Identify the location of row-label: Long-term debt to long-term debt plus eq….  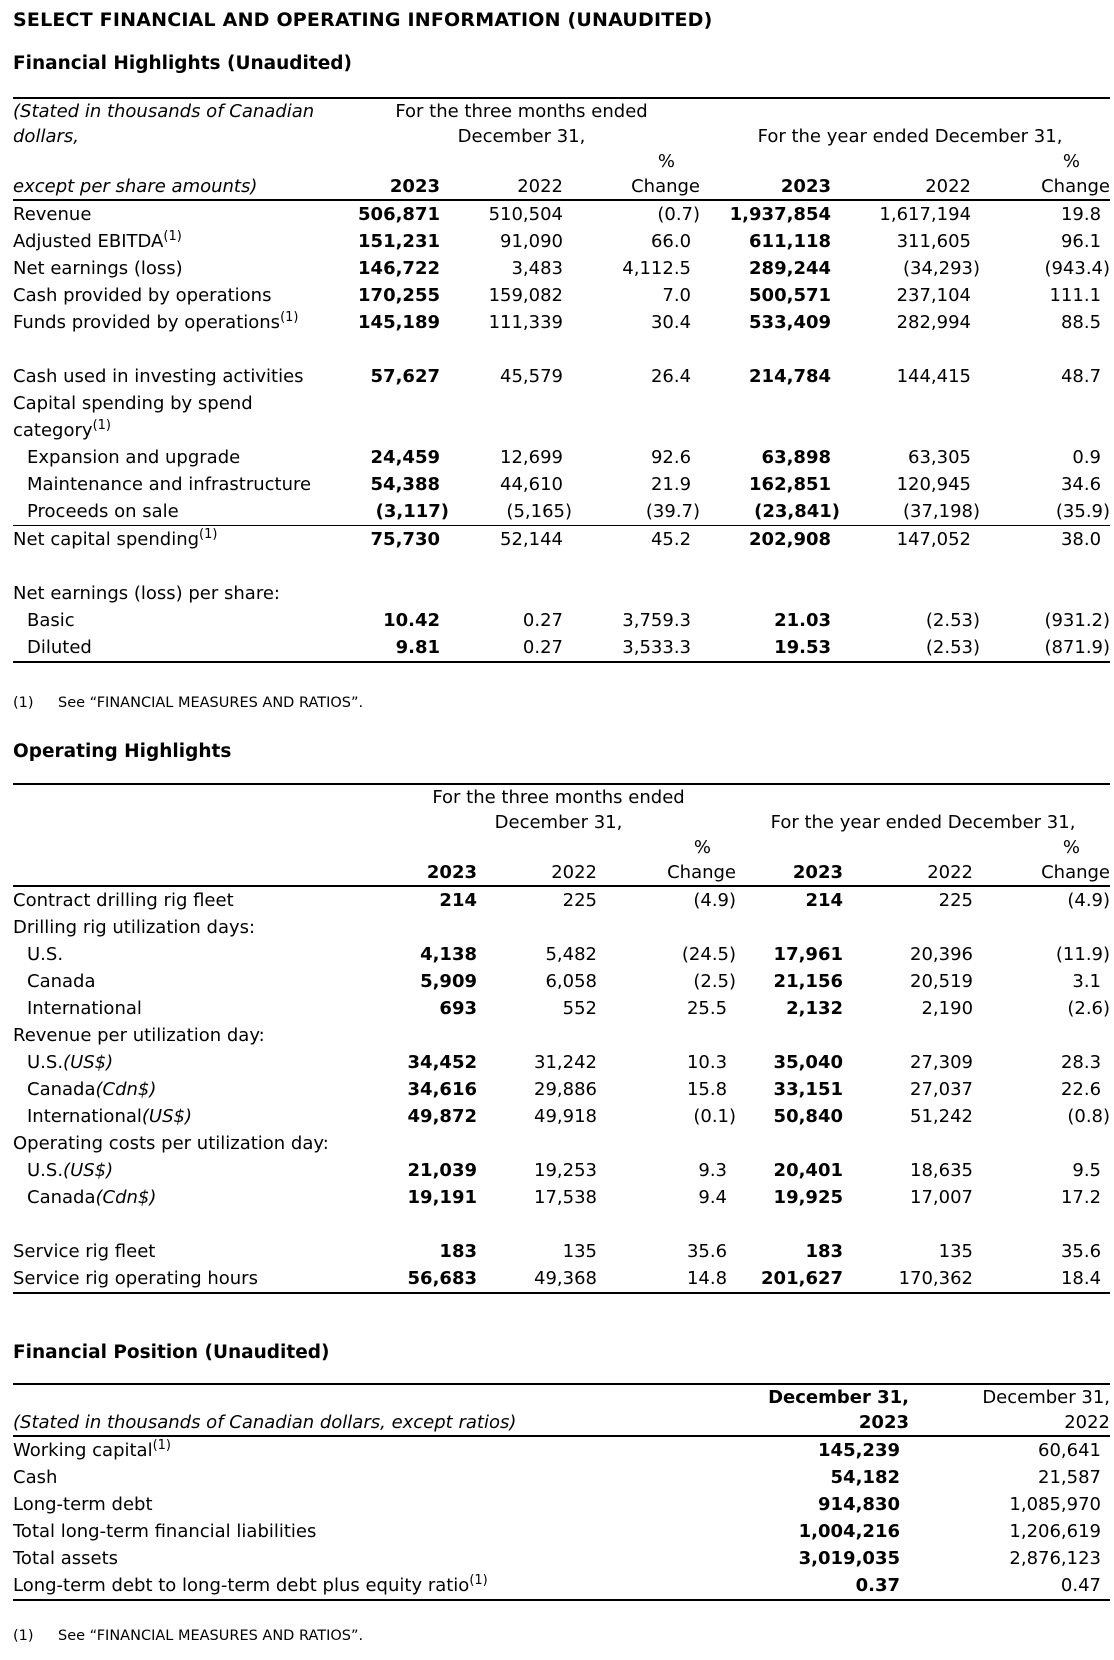
(363, 1586).